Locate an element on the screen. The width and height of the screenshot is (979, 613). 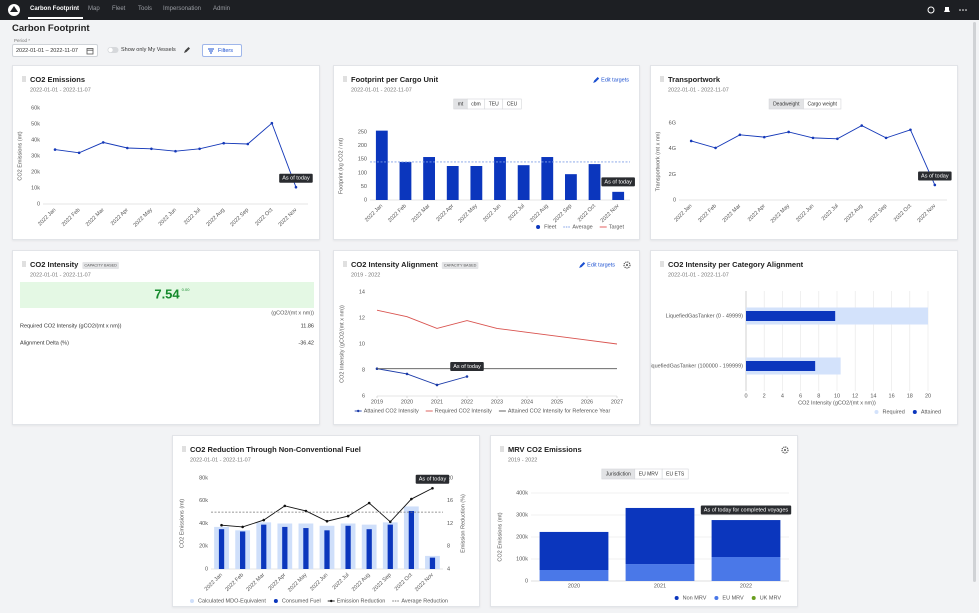
y-tick-label: 10k is located at coordinates (35, 188).